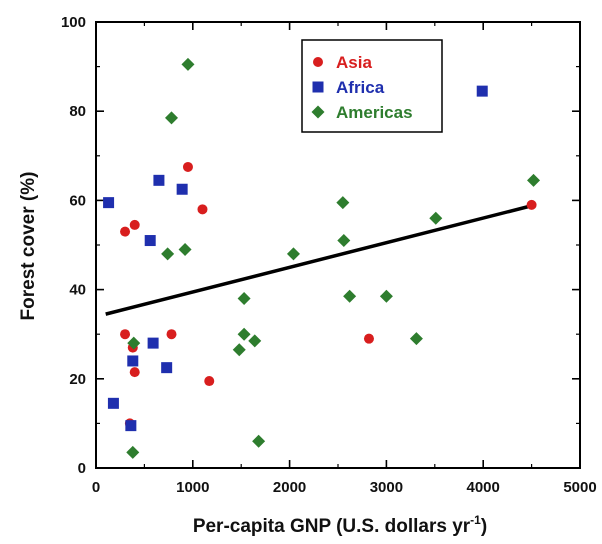  I want to click on x-tick-label: 0, so click(96, 487).